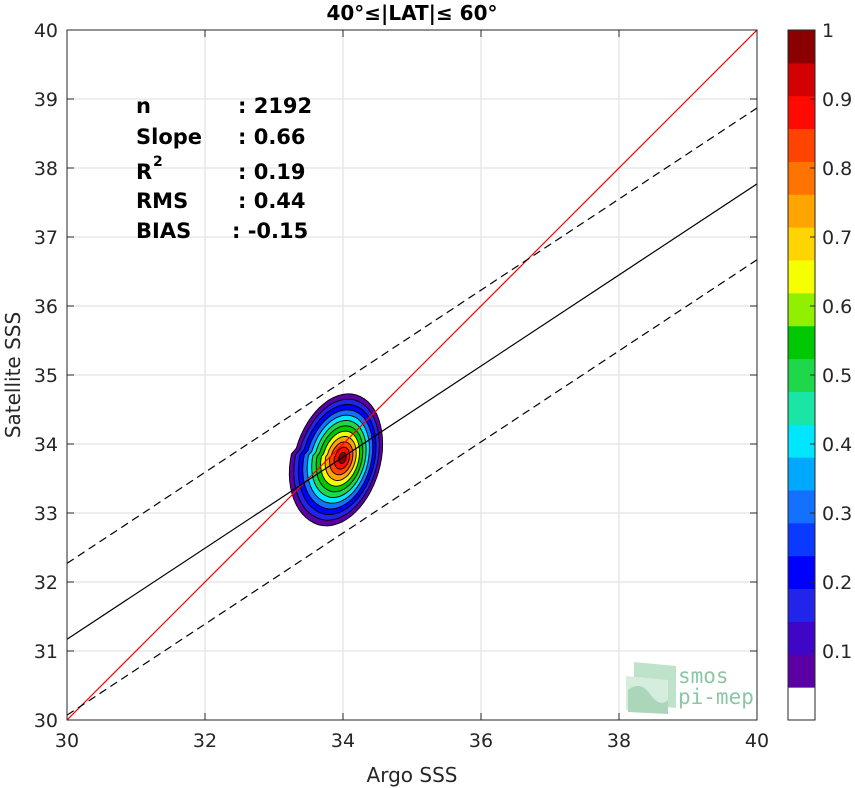  What do you see at coordinates (46, 721) in the screenshot?
I see `y-tick-label-30: 30` at bounding box center [46, 721].